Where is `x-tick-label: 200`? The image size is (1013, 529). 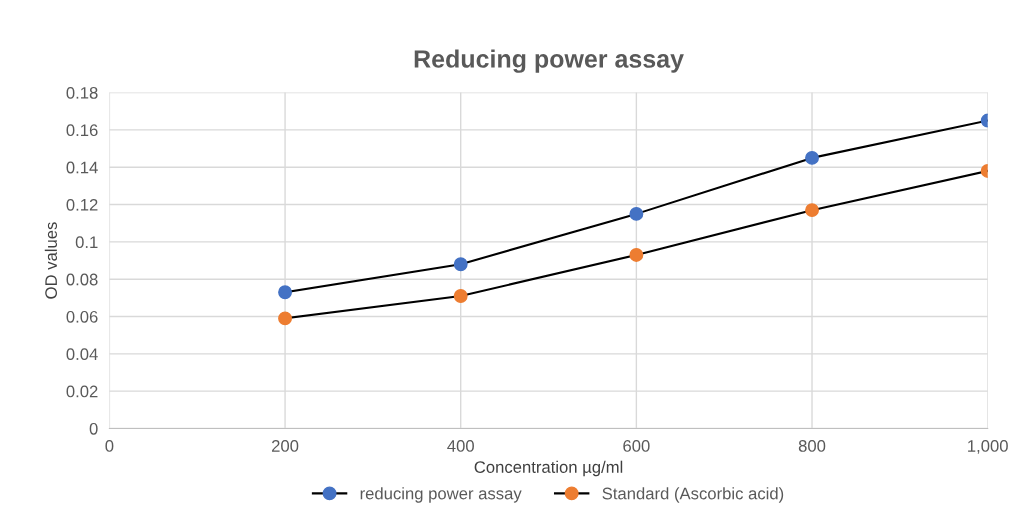 x-tick-label: 200 is located at coordinates (285, 446).